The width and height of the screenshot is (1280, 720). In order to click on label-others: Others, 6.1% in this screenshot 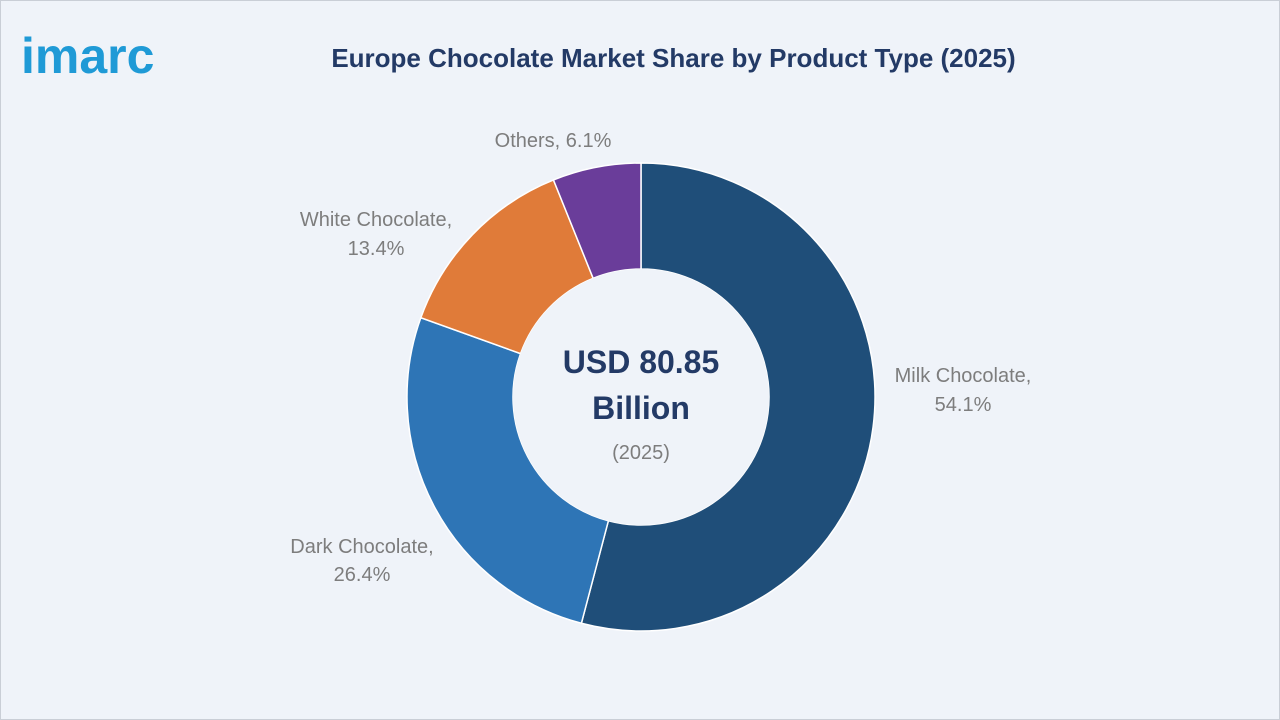, I will do `click(553, 141)`.